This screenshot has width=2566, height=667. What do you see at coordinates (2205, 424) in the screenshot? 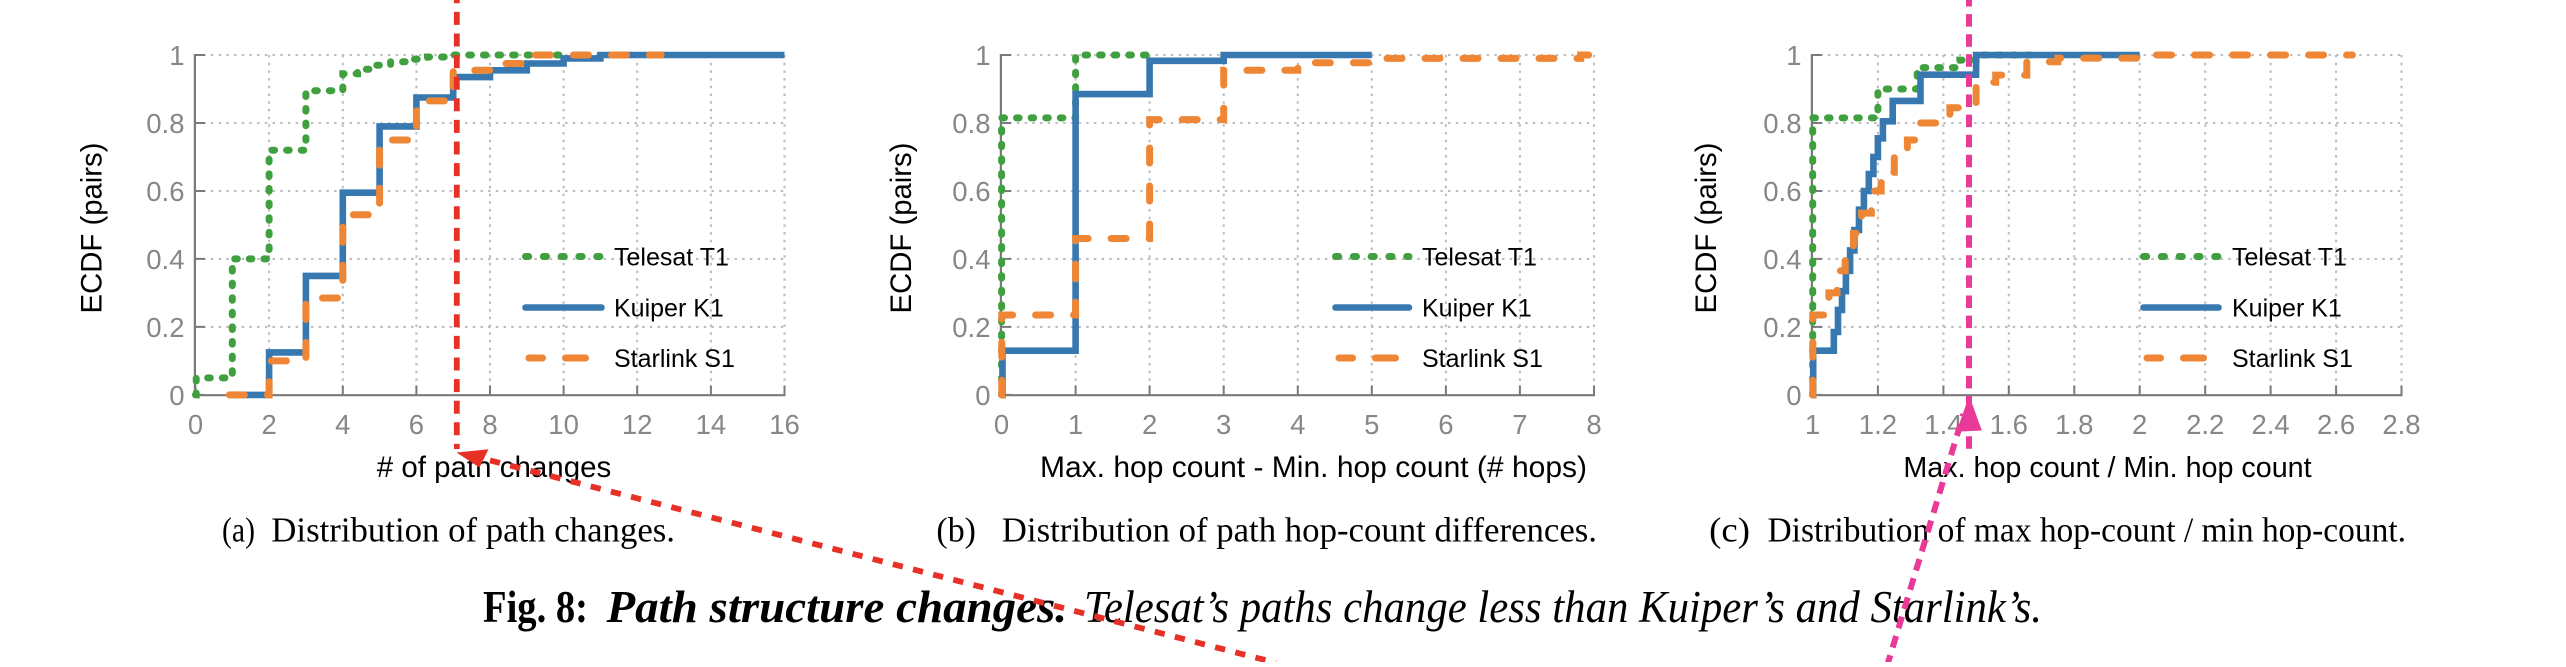
I see `svg-text: 2.2` at bounding box center [2205, 424].